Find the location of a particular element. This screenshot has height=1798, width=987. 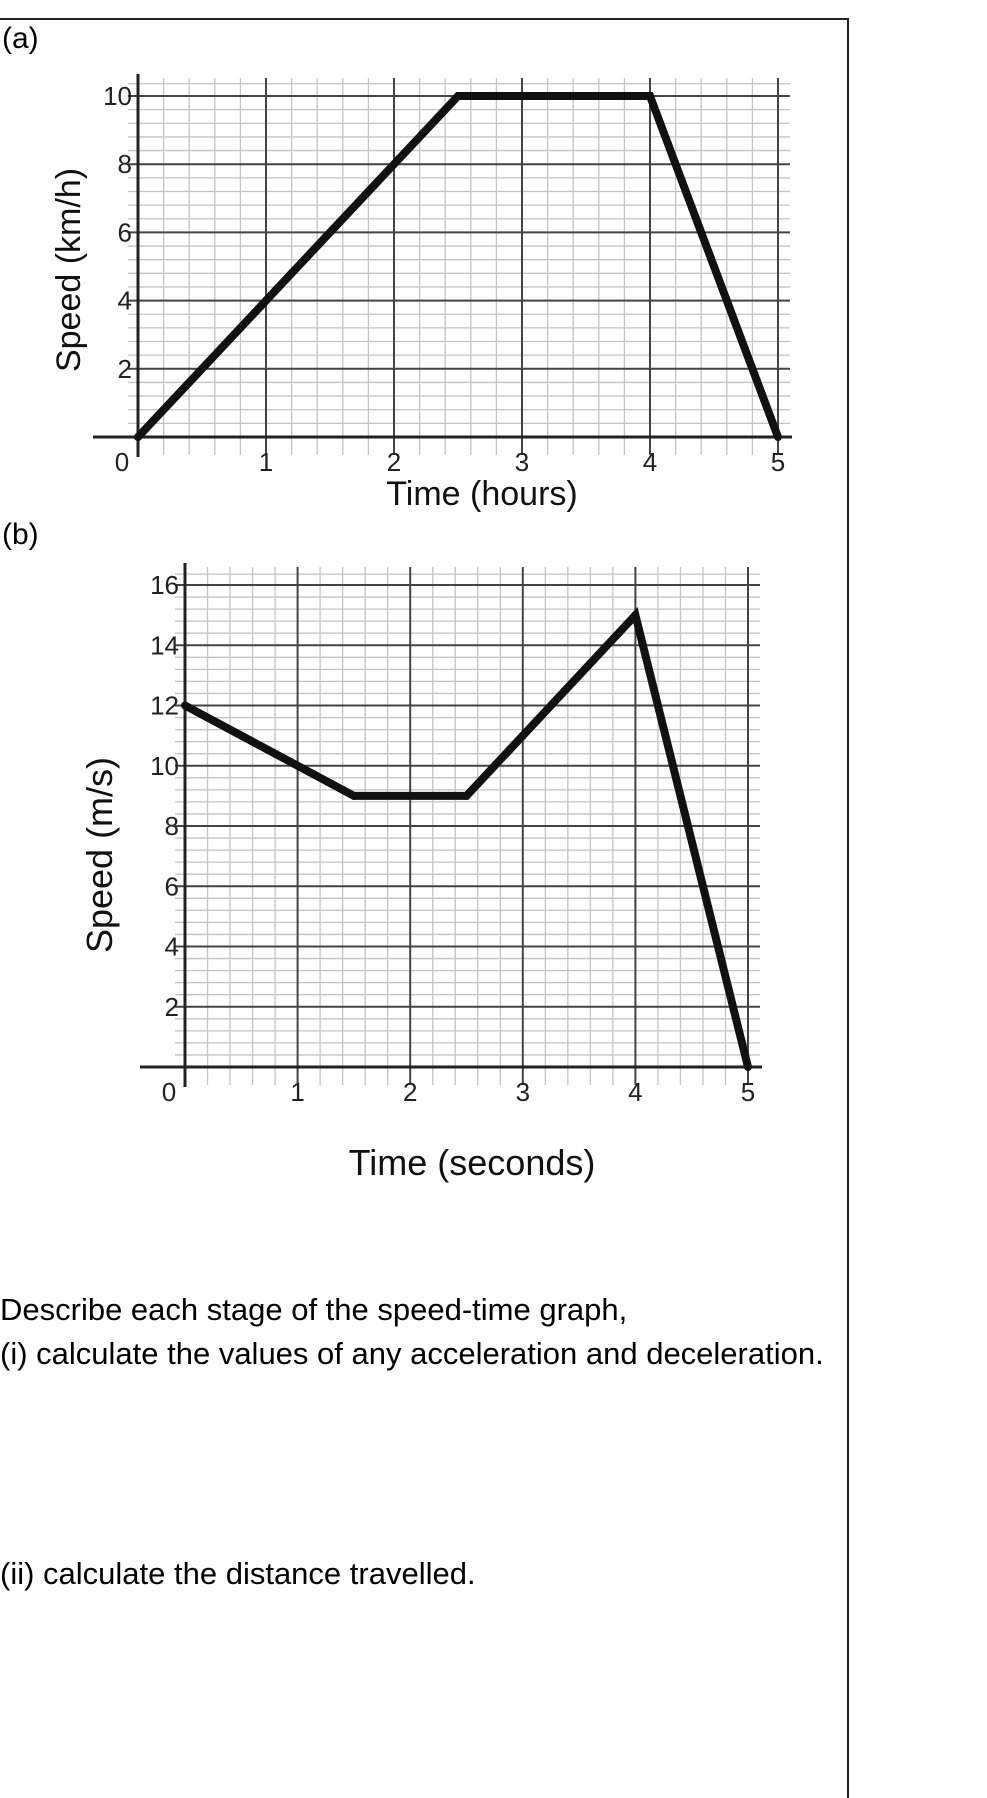

minor-gridlines is located at coordinates (459, 266).